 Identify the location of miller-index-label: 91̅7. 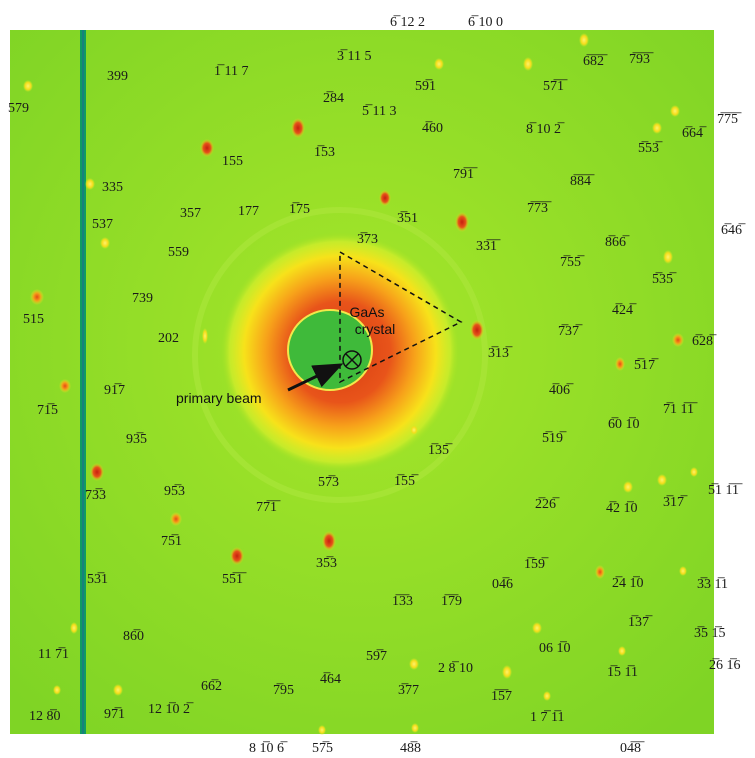
(114, 390).